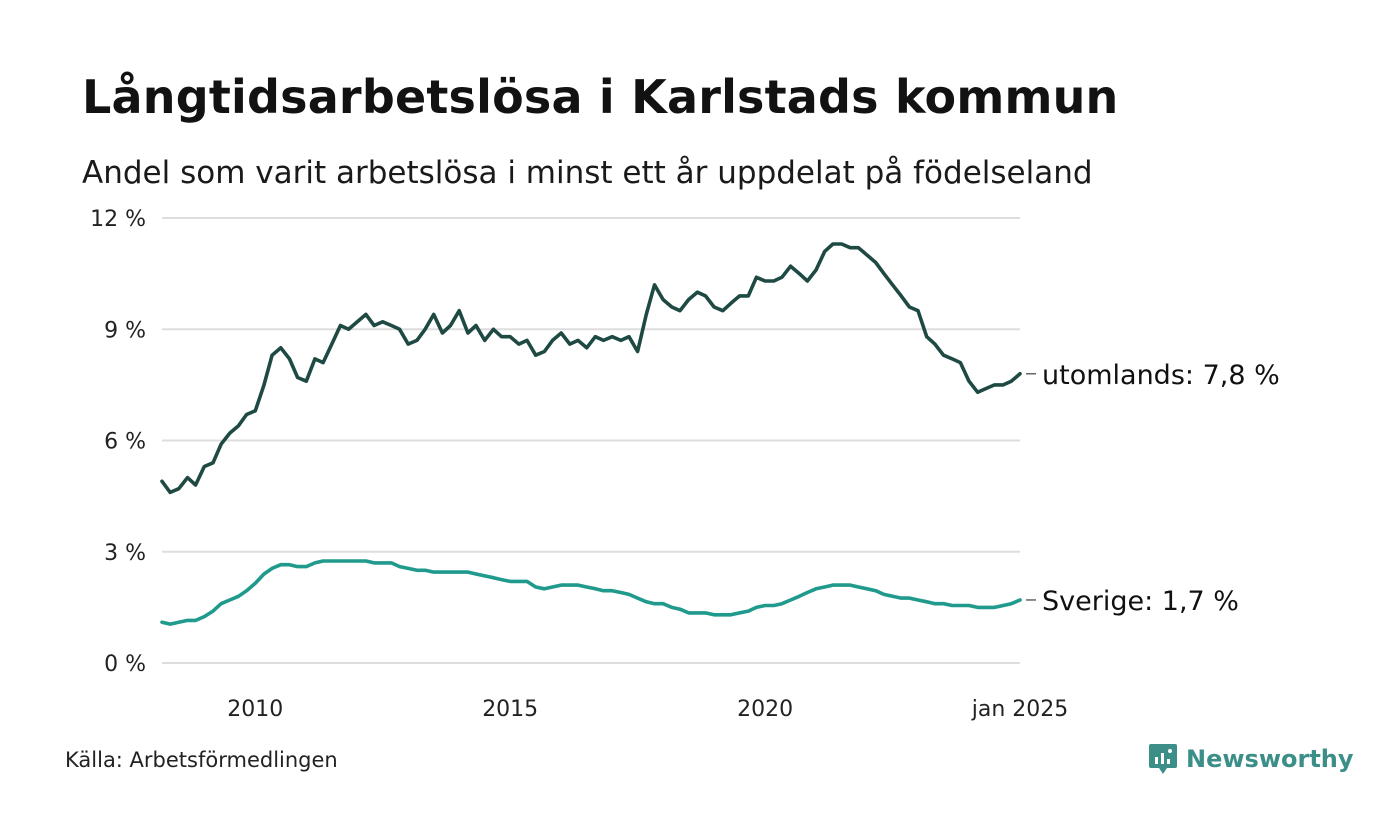 This screenshot has width=1400, height=840. Describe the element at coordinates (255, 709) in the screenshot. I see `x-tick-label: 2010` at that location.